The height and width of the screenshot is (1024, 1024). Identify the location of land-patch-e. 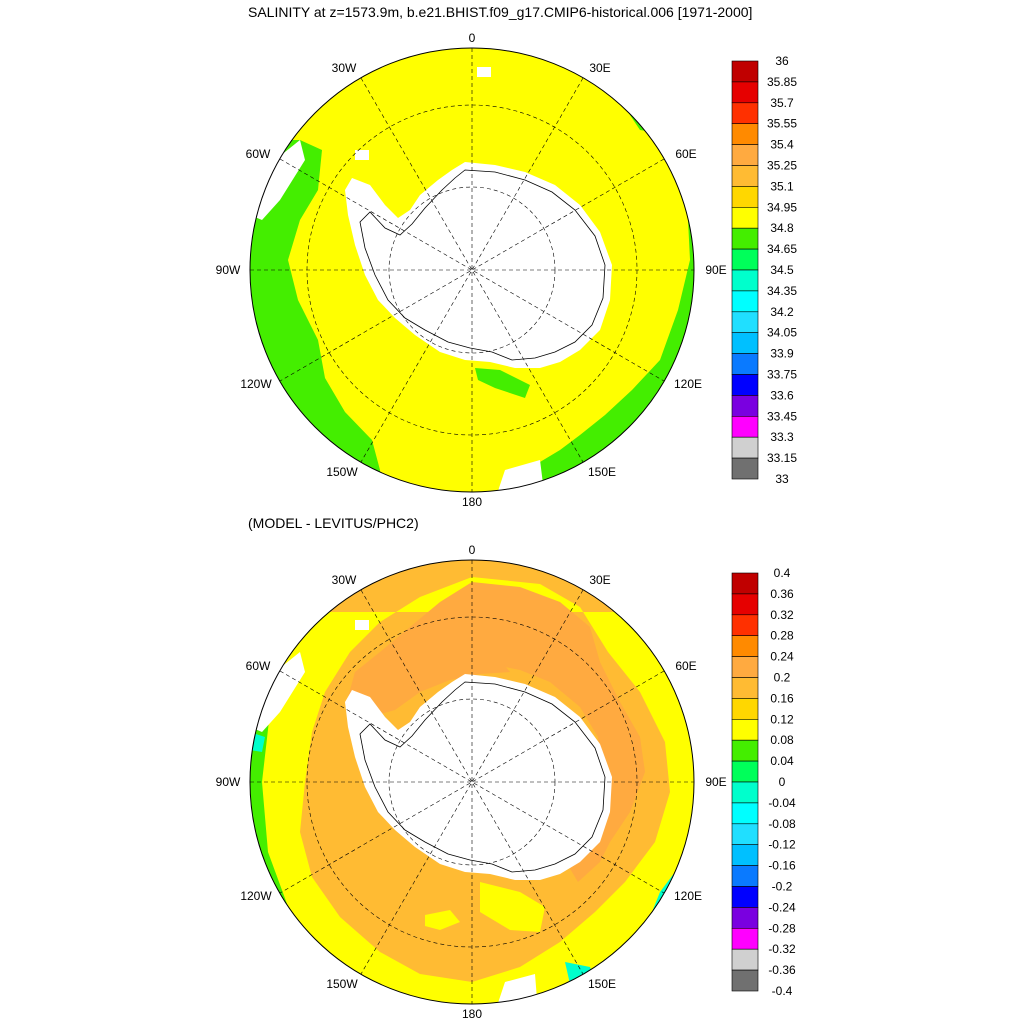
(692, 205).